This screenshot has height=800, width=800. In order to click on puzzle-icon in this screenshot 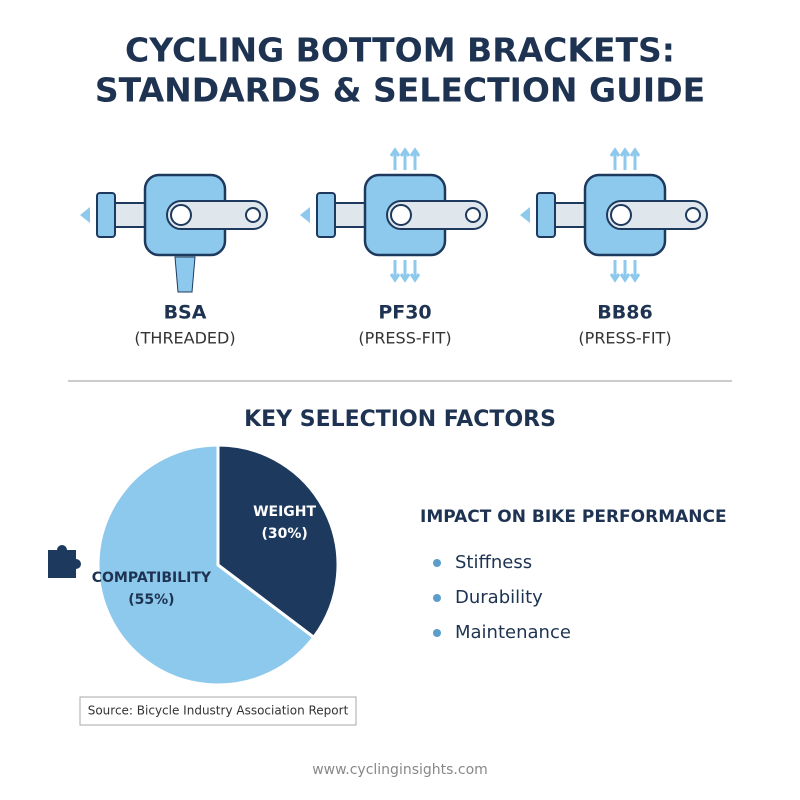, I will do `click(64, 561)`.